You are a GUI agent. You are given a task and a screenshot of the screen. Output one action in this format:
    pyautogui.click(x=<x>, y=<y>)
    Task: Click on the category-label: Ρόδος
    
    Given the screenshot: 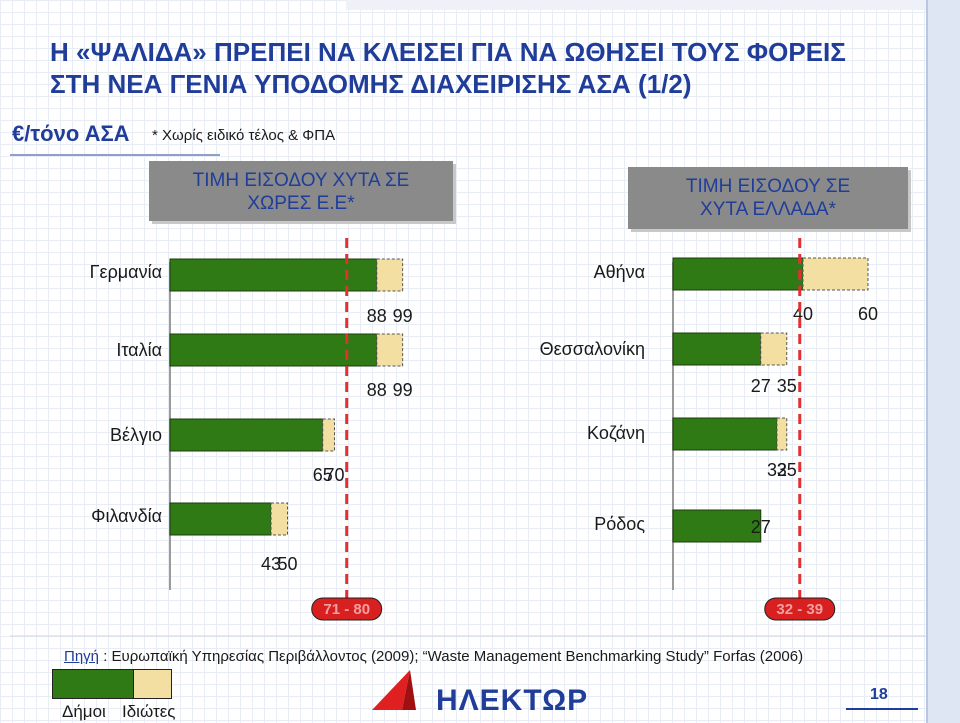 What is the action you would take?
    pyautogui.click(x=619, y=524)
    